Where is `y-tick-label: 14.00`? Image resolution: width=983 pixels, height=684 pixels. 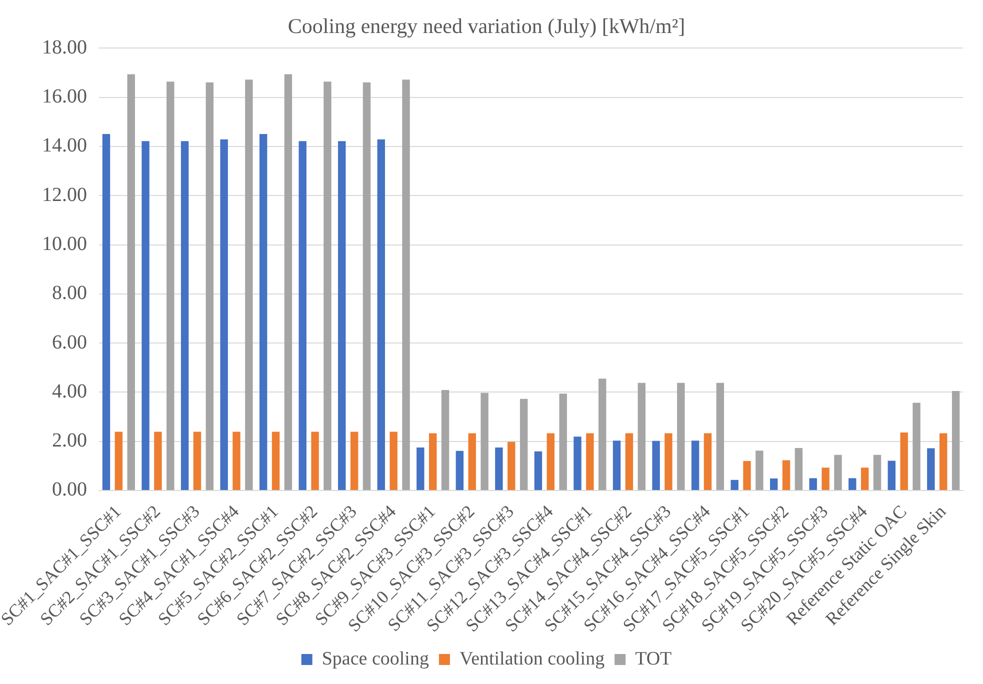 y-tick-label: 14.00 is located at coordinates (65, 145).